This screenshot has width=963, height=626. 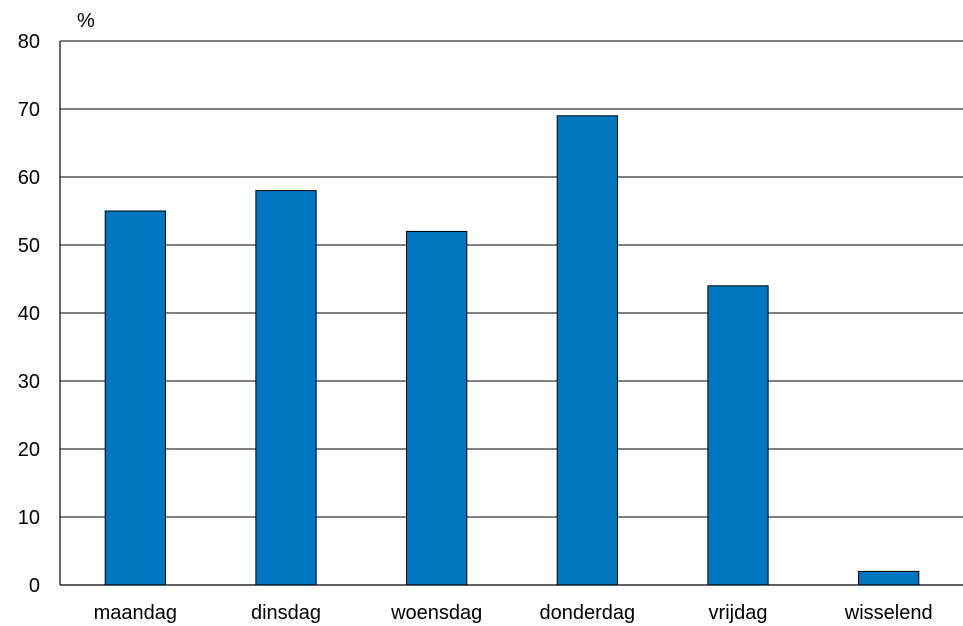 I want to click on y-tick-label: 40, so click(x=29, y=314).